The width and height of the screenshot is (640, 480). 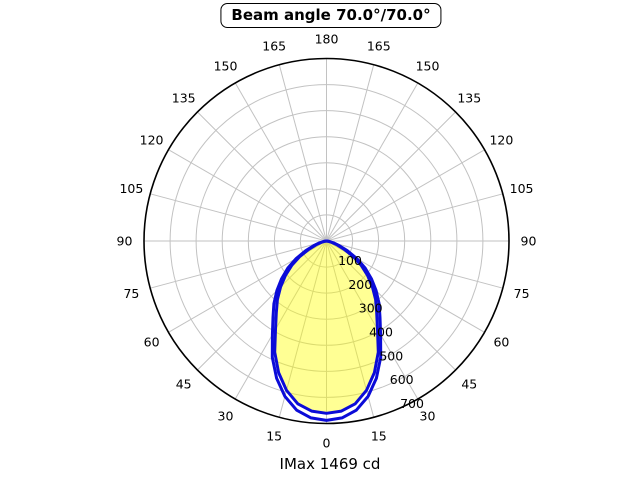 I want to click on angle-label-left: 45, so click(x=184, y=383).